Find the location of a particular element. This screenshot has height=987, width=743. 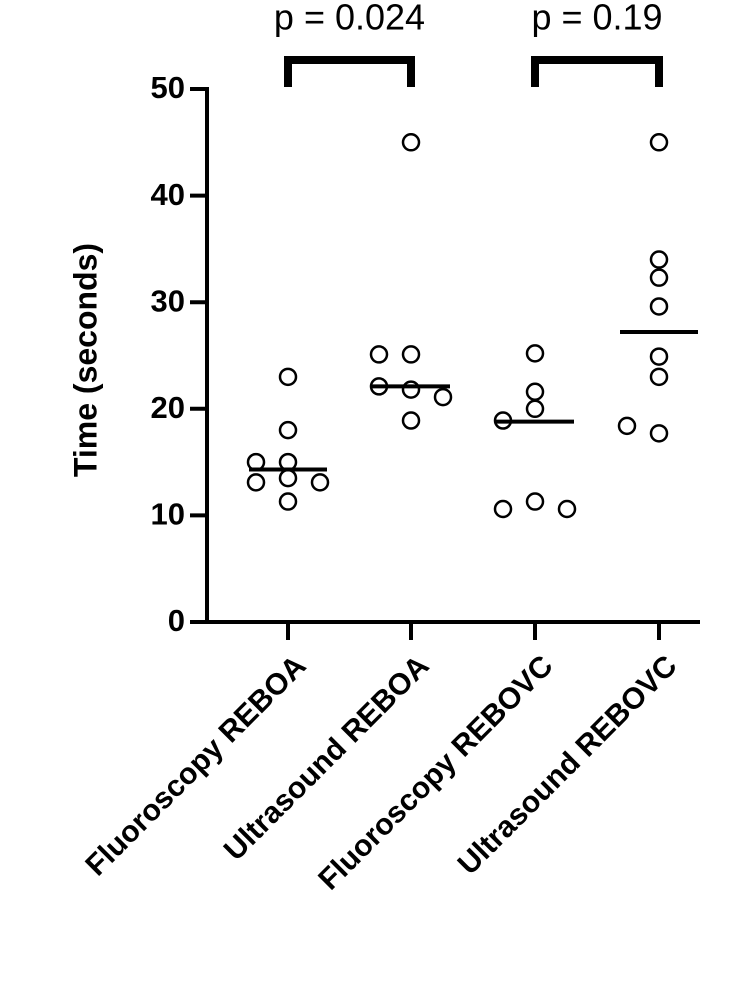

p-value-annotation: p = 0.19 is located at coordinates (596, 19).